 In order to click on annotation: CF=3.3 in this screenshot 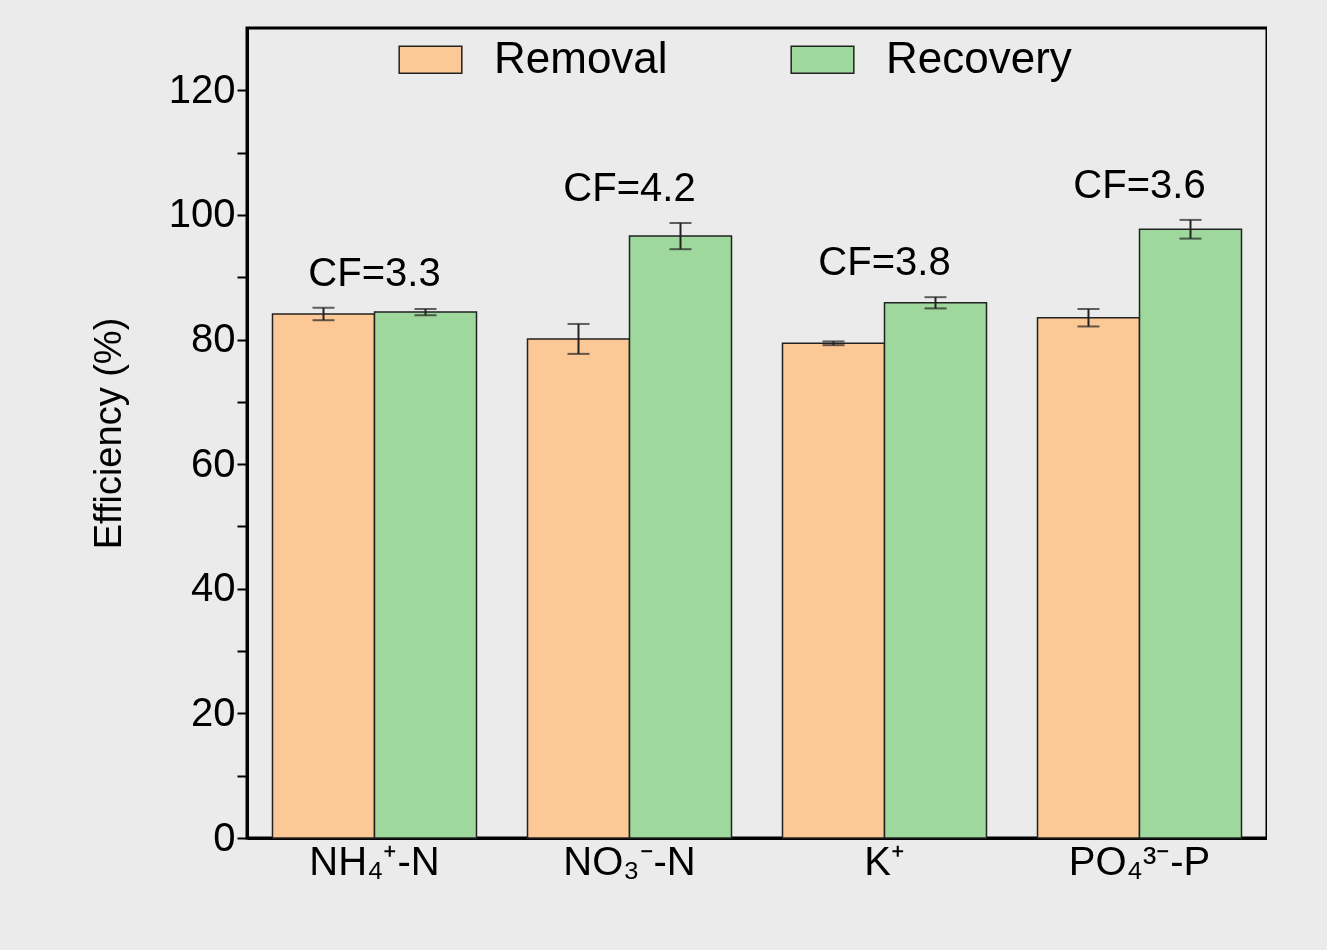, I will do `click(374, 271)`.